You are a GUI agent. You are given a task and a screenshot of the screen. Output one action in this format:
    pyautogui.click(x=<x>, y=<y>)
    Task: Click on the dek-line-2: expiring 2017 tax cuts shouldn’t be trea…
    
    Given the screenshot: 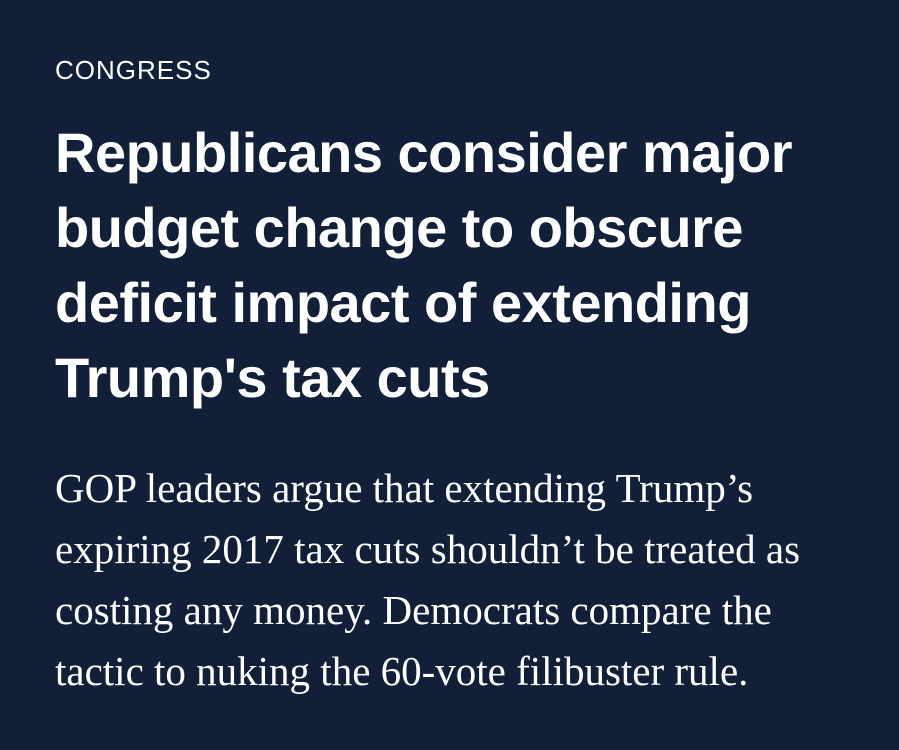 What is the action you would take?
    pyautogui.click(x=428, y=549)
    